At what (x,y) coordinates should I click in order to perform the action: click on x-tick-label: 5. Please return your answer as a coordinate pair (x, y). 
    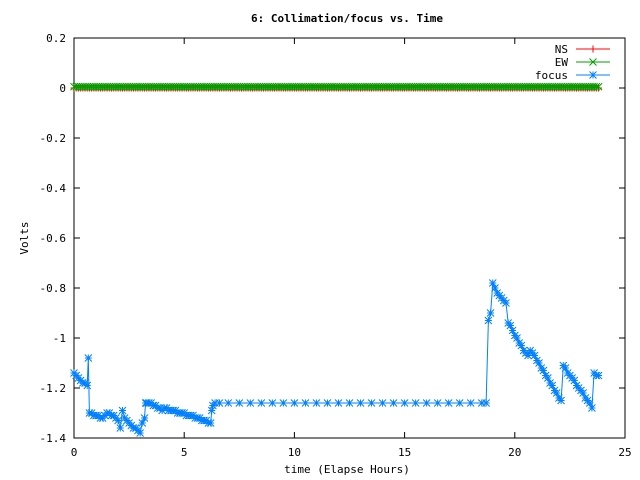
    Looking at the image, I should click on (184, 452).